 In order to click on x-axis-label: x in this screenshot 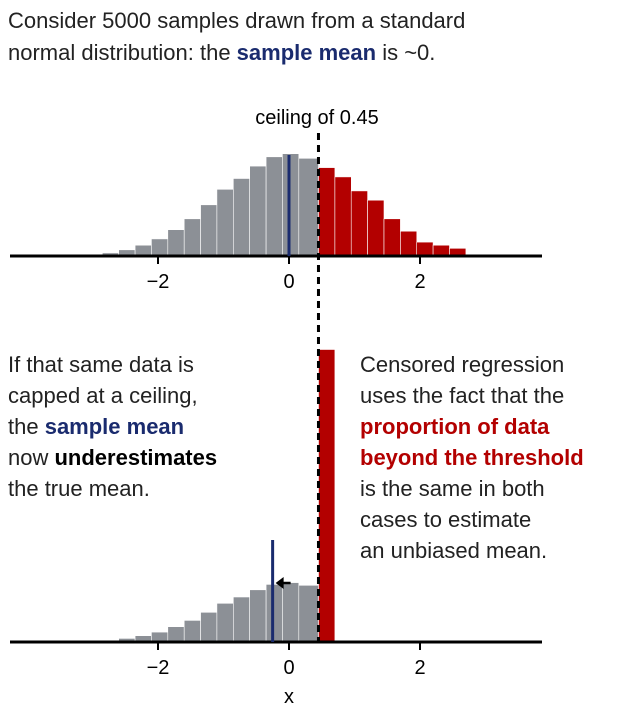, I will do `click(289, 696)`.